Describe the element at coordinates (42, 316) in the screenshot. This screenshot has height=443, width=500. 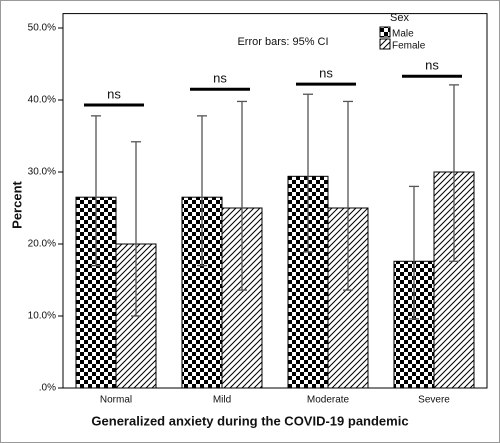
I see `y-tick-label: 10.0%` at that location.